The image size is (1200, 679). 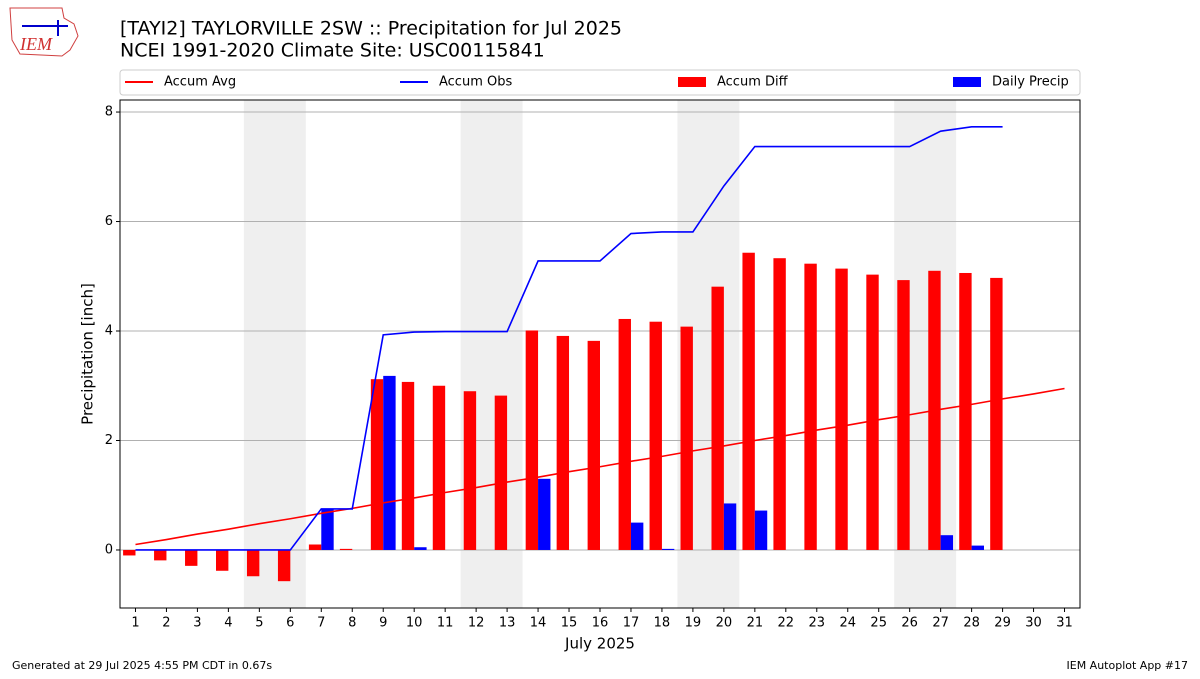 I want to click on chart-subtitle: NCEI 1991-2020 Climate Site: USC00115841, so click(x=332, y=51).